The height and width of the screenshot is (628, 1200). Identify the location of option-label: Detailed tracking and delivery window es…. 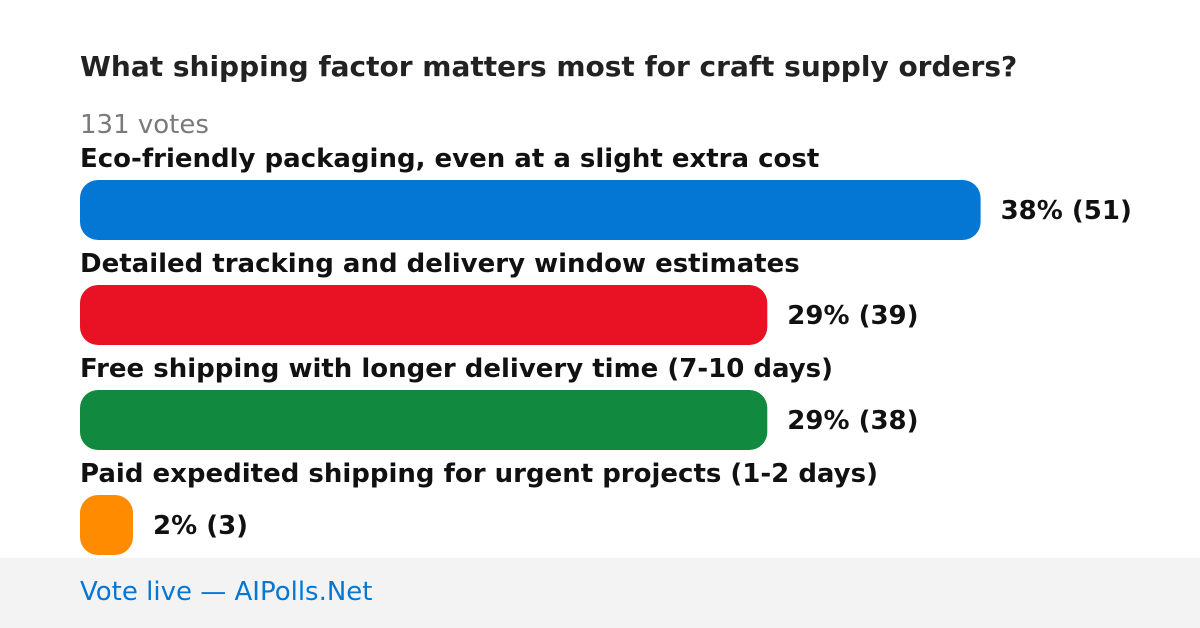
(440, 264).